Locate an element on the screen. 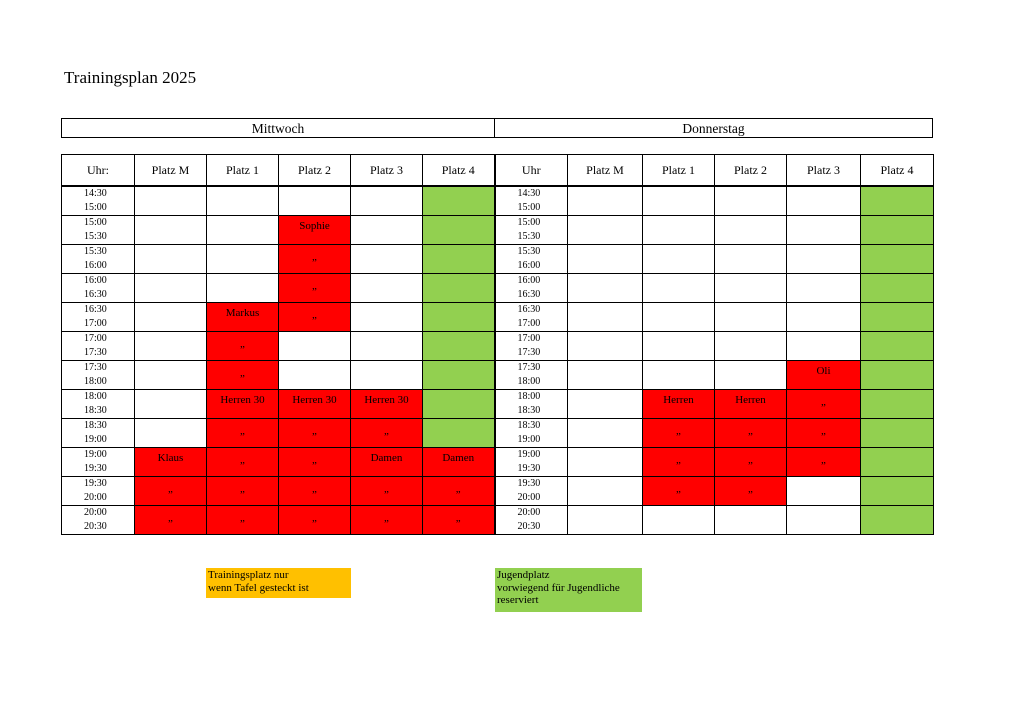 The height and width of the screenshot is (724, 1024). slot-label: Klaus is located at coordinates (170, 458).